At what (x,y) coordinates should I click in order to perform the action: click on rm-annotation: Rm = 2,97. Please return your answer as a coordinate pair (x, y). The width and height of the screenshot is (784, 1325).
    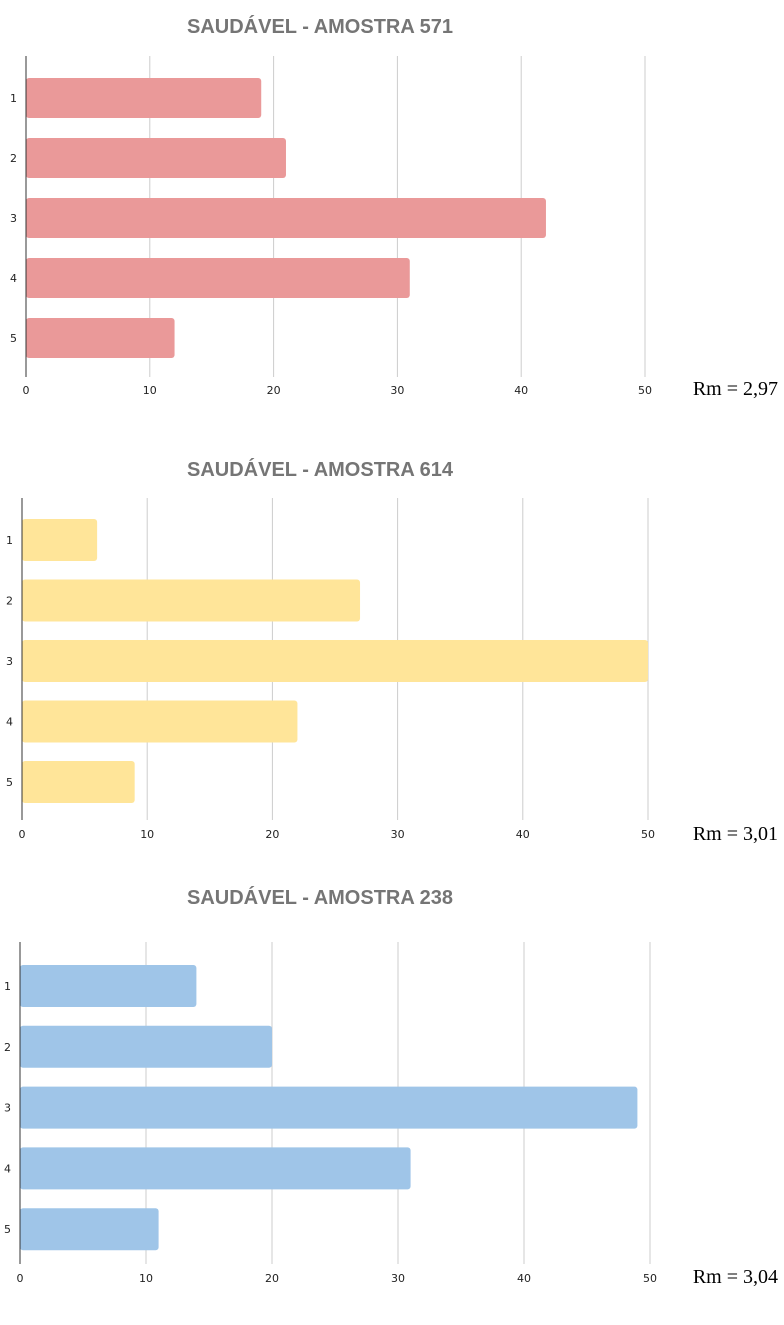
    Looking at the image, I should click on (735, 389).